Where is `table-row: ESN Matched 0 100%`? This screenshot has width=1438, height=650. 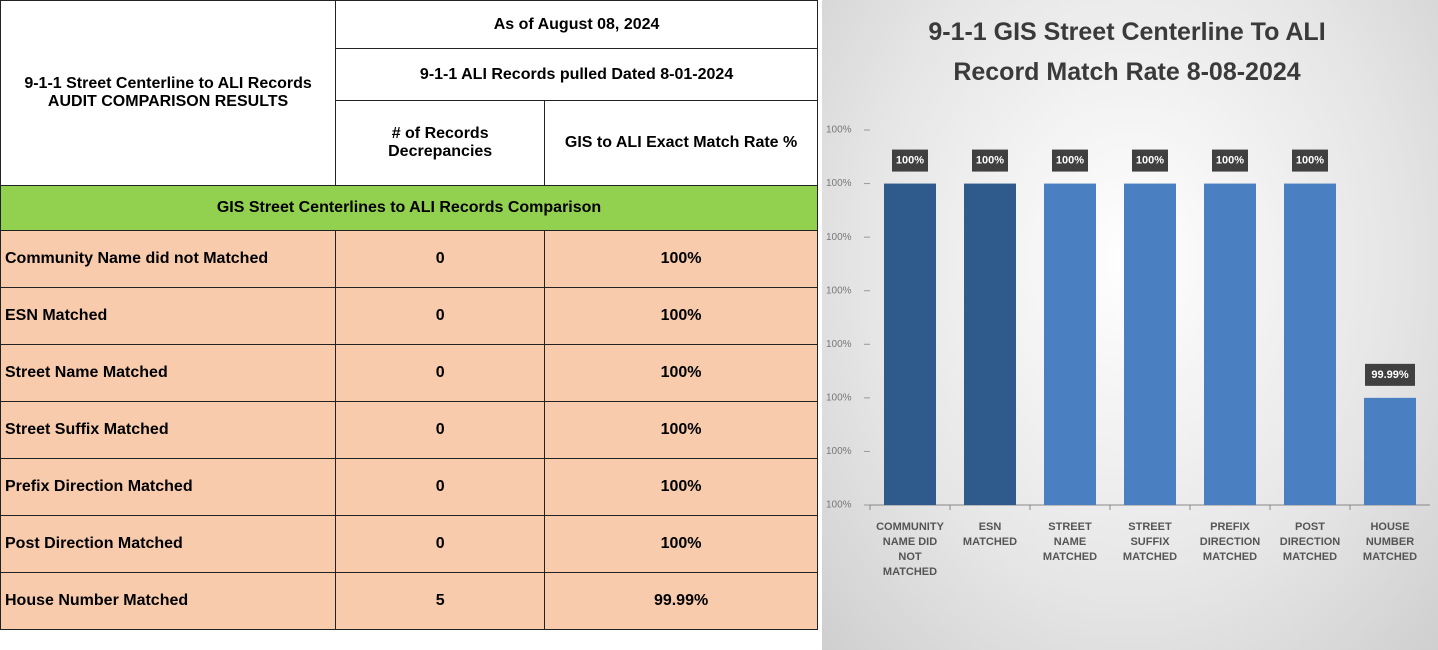 table-row: ESN Matched 0 100% is located at coordinates (409, 316).